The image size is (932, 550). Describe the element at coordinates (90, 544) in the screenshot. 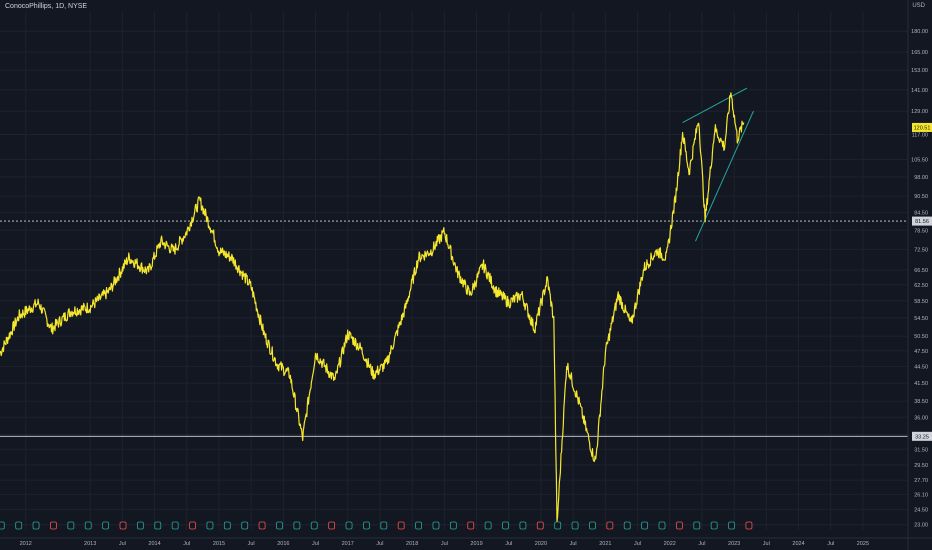

I see `x-tick-label: 2013` at that location.